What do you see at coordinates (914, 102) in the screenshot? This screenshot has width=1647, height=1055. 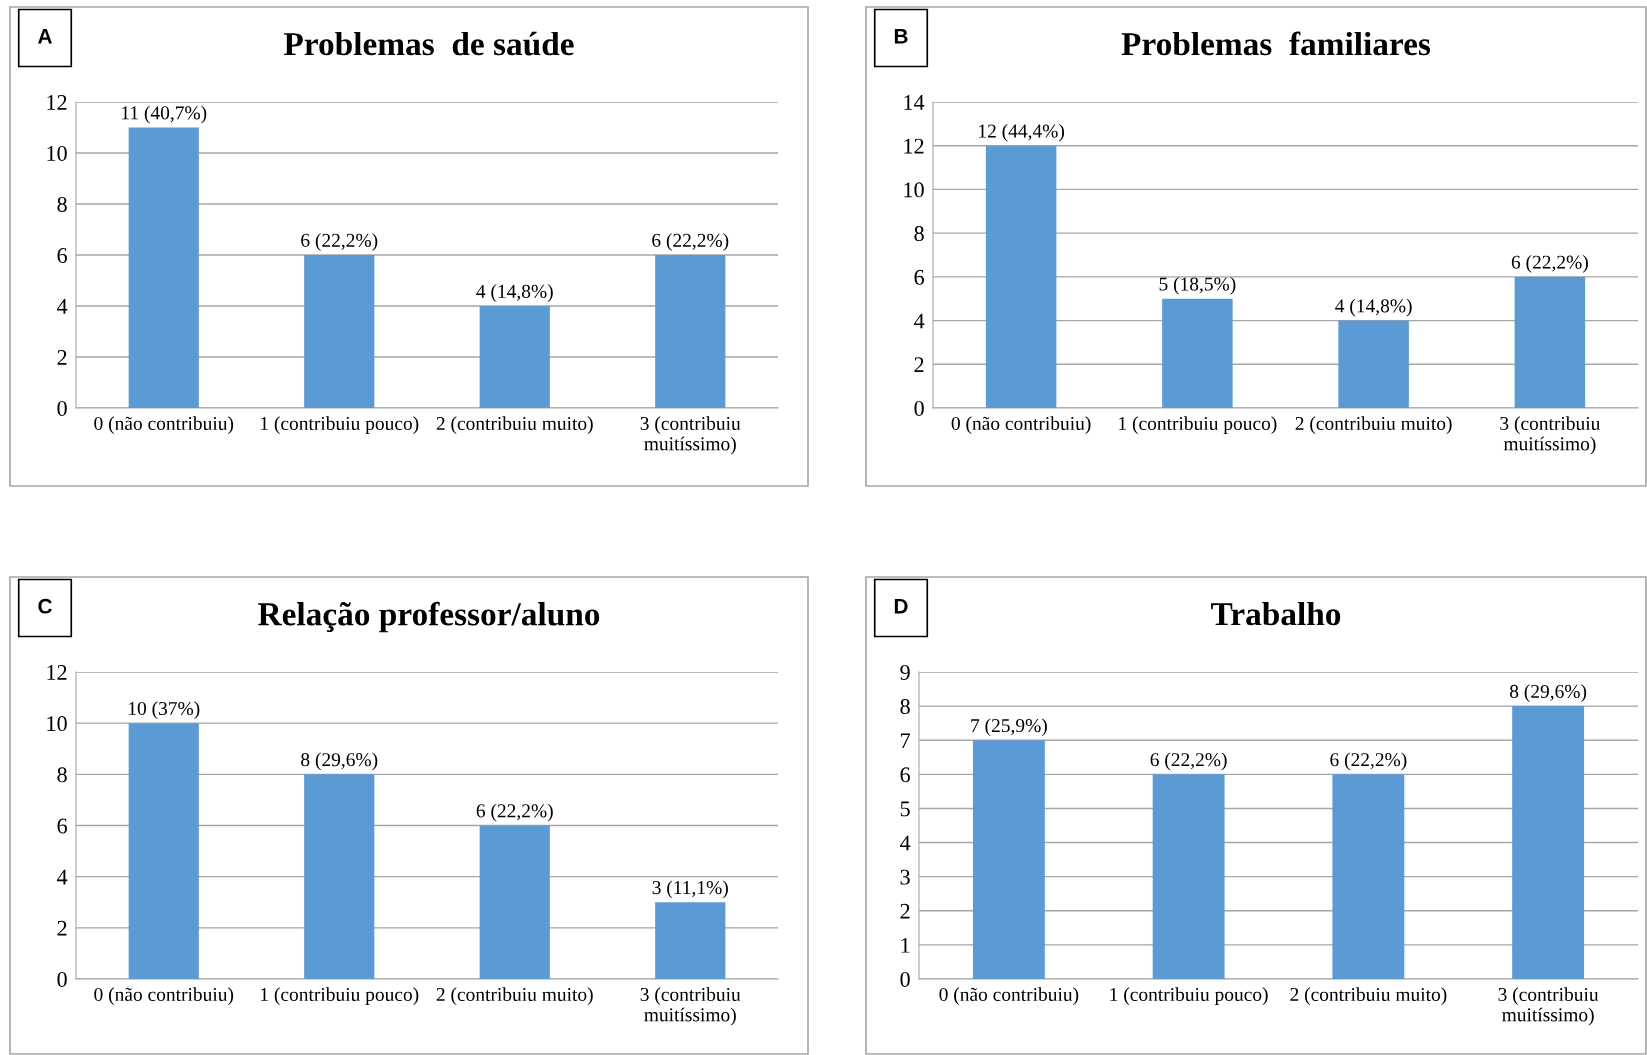 I see `y-tick-label: 14` at bounding box center [914, 102].